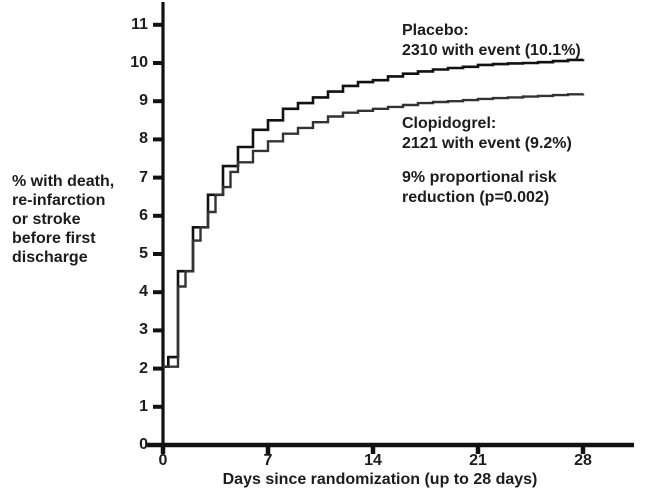 This screenshot has width=666, height=501. I want to click on x-tick-label: 14, so click(373, 460).